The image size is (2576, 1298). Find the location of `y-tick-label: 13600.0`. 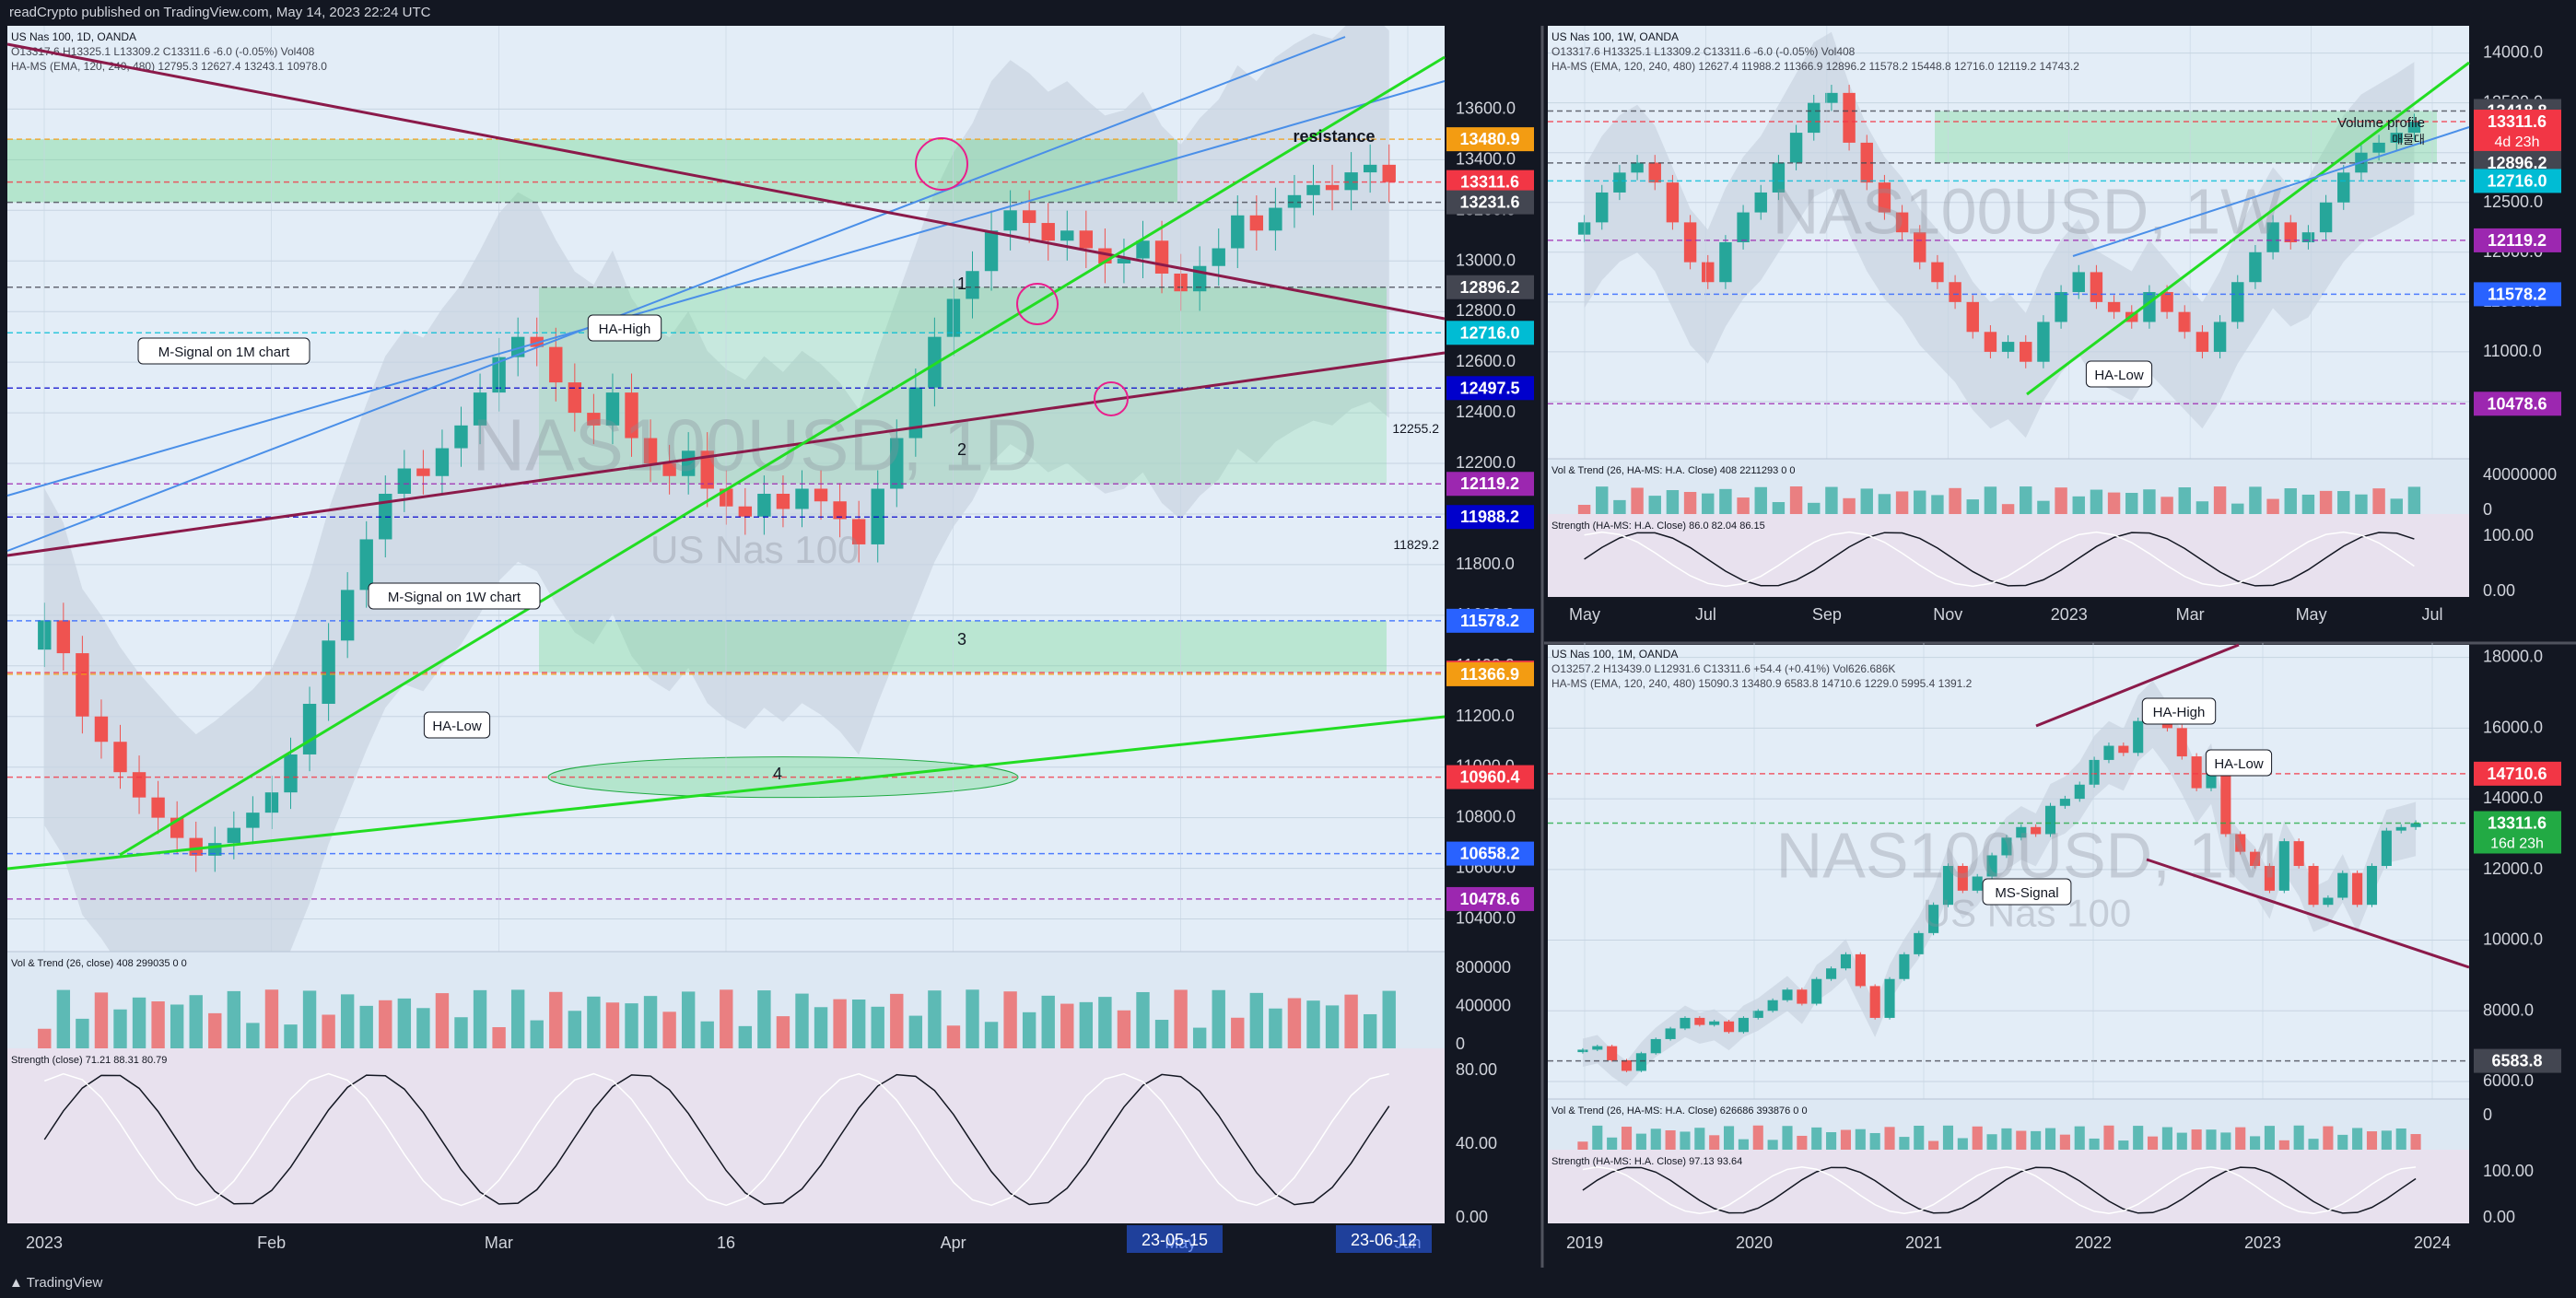

y-tick-label: 13600.0 is located at coordinates (1486, 108).